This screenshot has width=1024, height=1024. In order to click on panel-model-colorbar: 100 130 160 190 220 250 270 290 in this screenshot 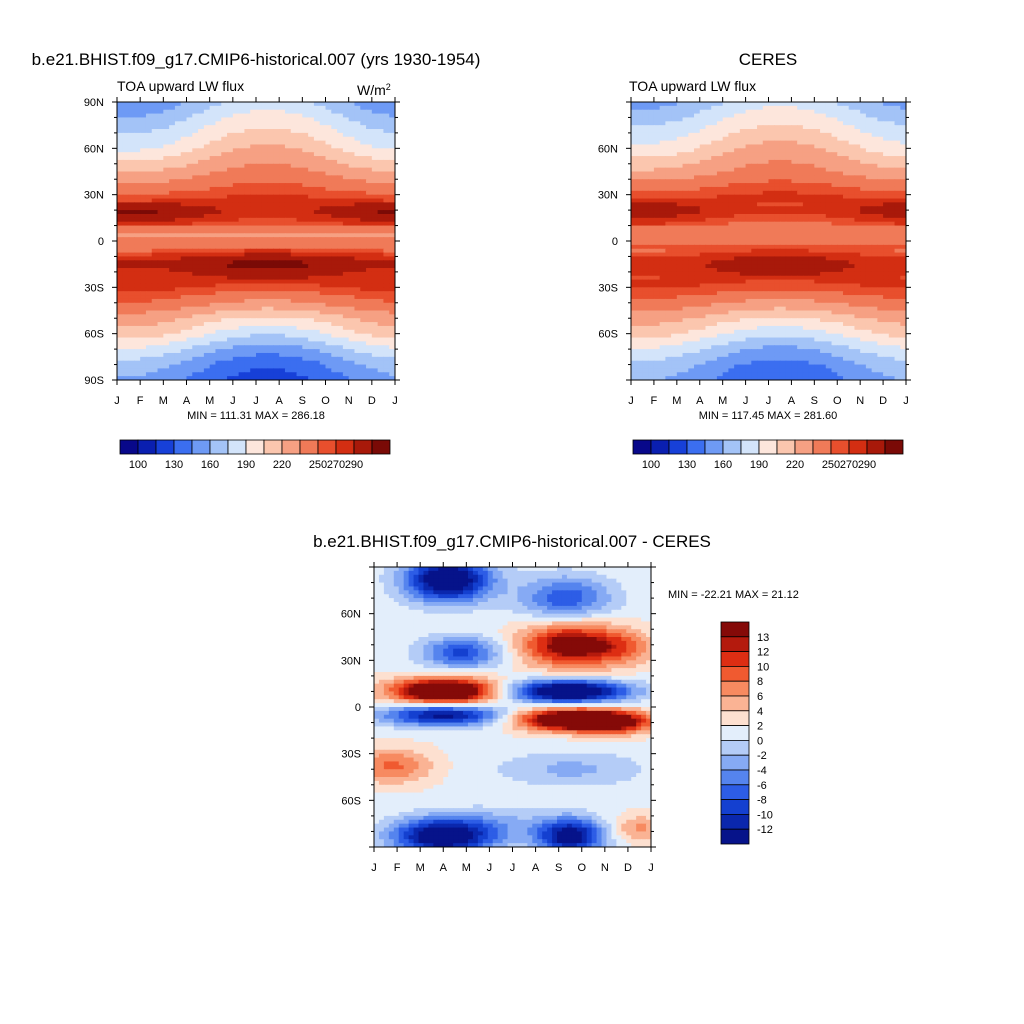, I will do `click(255, 455)`.